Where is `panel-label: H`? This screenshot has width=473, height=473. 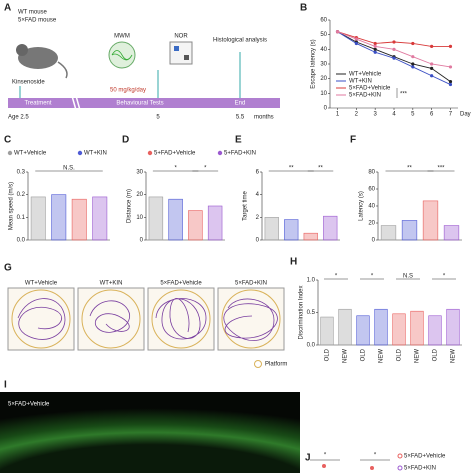 panel-label: H is located at coordinates (293, 262).